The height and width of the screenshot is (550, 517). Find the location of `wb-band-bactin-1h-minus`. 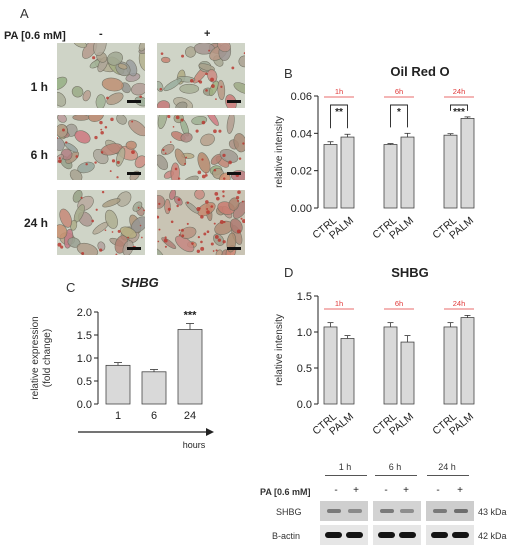

wb-band-bactin-1h-minus is located at coordinates (333, 535).